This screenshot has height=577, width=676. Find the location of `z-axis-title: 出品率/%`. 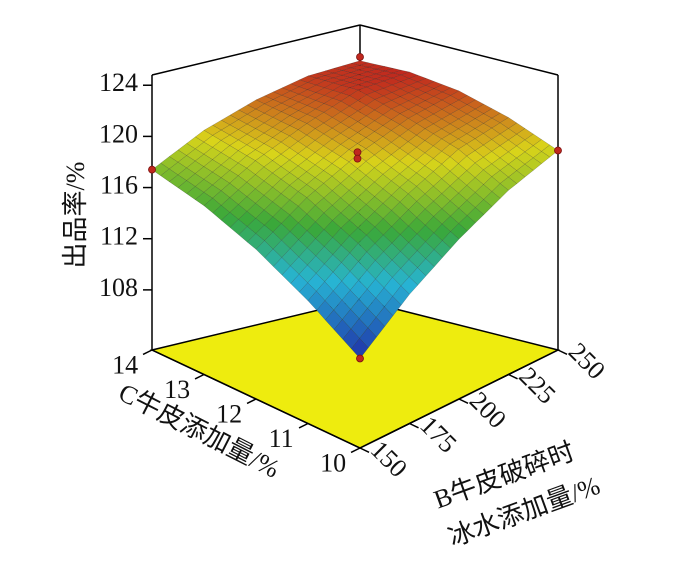

z-axis-title: 出品率/% is located at coordinates (75, 215).